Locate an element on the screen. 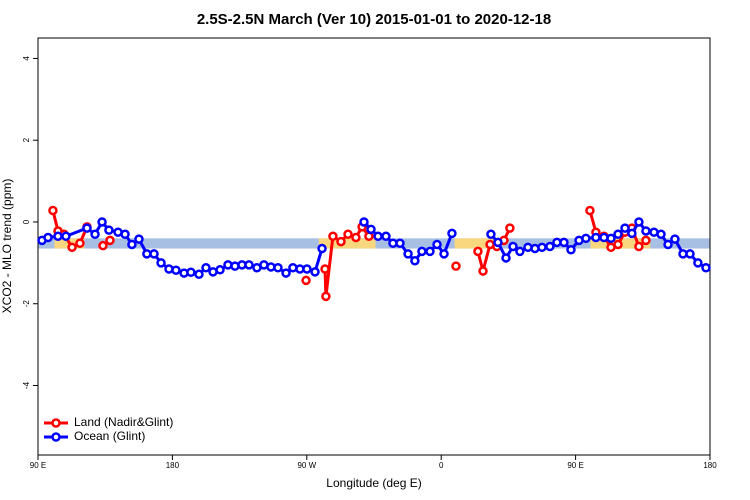 The height and width of the screenshot is (500, 750). y-tick-label: 4 is located at coordinates (26, 58).